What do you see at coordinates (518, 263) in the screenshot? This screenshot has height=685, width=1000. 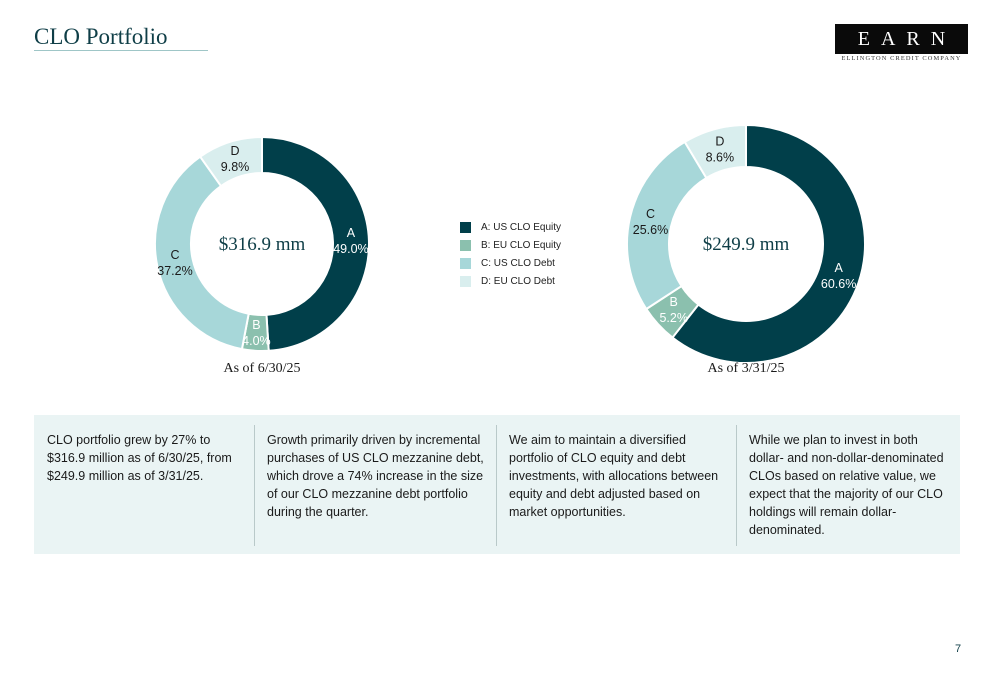 I see `legend-label: C: US CLO Debt` at bounding box center [518, 263].